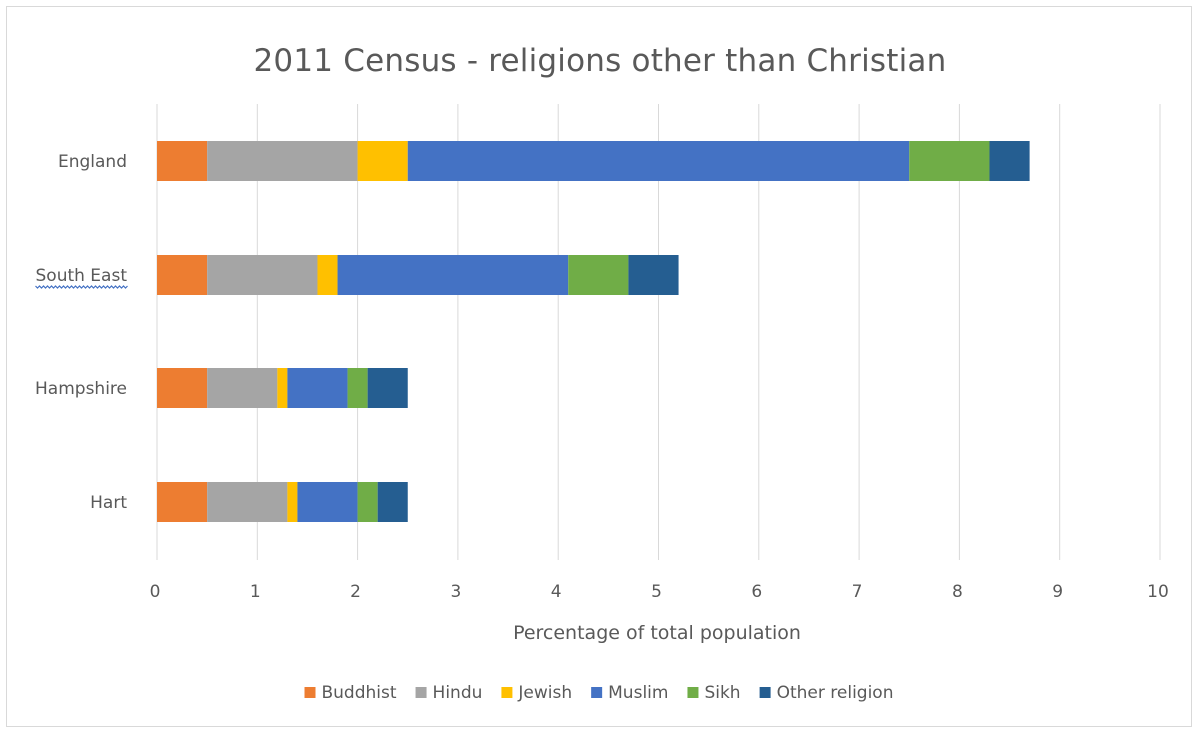 The width and height of the screenshot is (1198, 733). I want to click on legend-label: Buddhist, so click(359, 693).